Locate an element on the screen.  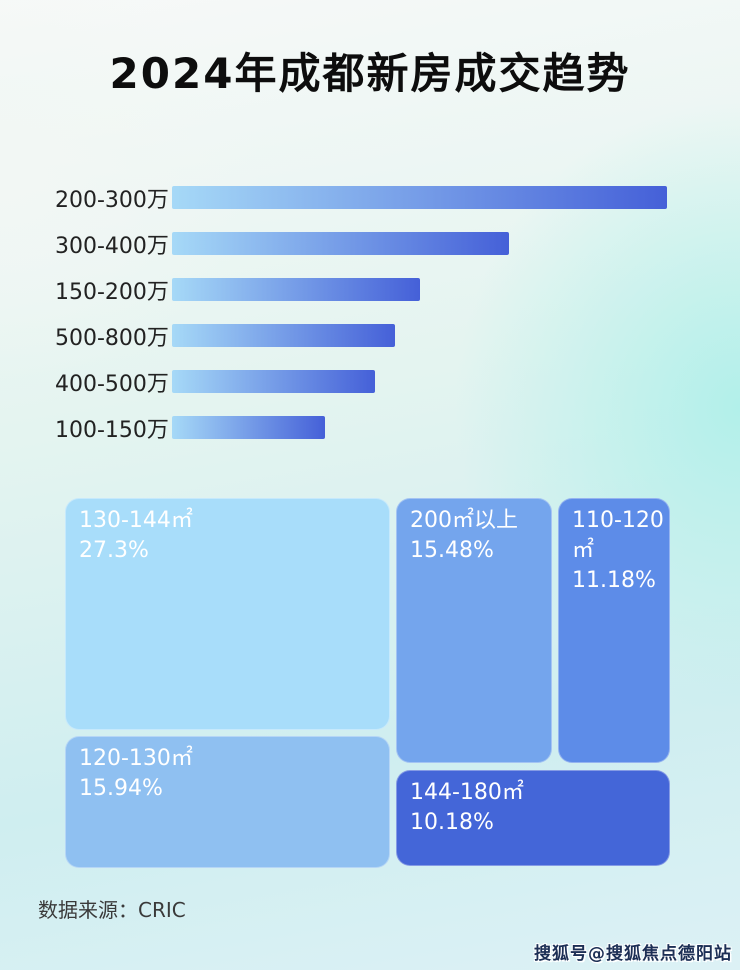
bar-category-label: 300-400万 is located at coordinates (112, 246).